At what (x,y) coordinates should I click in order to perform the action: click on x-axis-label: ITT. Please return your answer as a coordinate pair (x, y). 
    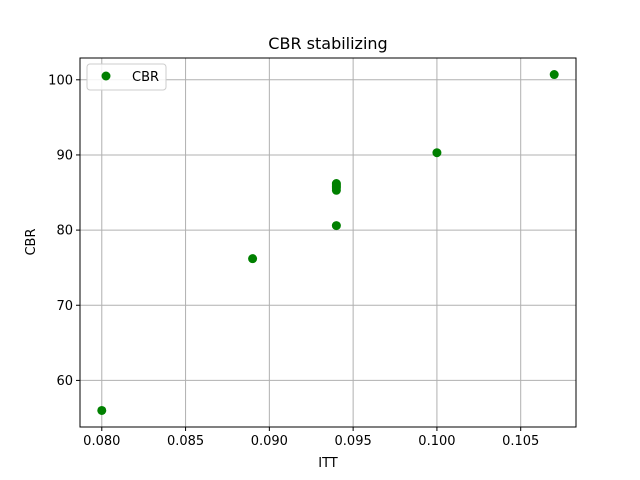
    Looking at the image, I should click on (328, 463).